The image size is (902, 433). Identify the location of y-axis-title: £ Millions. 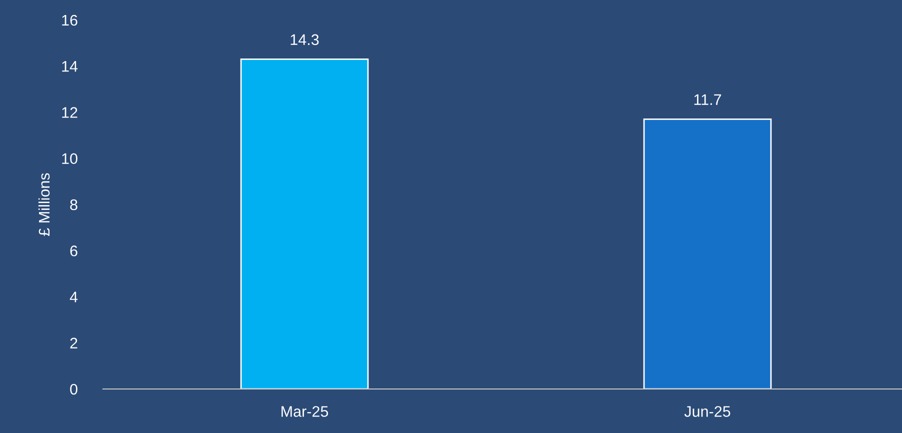
(44, 204).